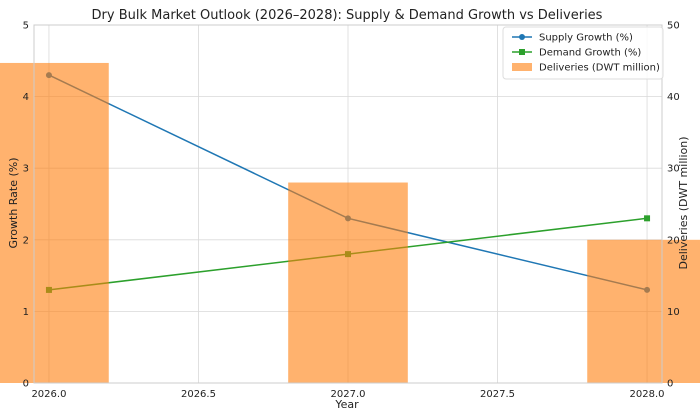  I want to click on y-tick-label-left: 3, so click(26, 169).